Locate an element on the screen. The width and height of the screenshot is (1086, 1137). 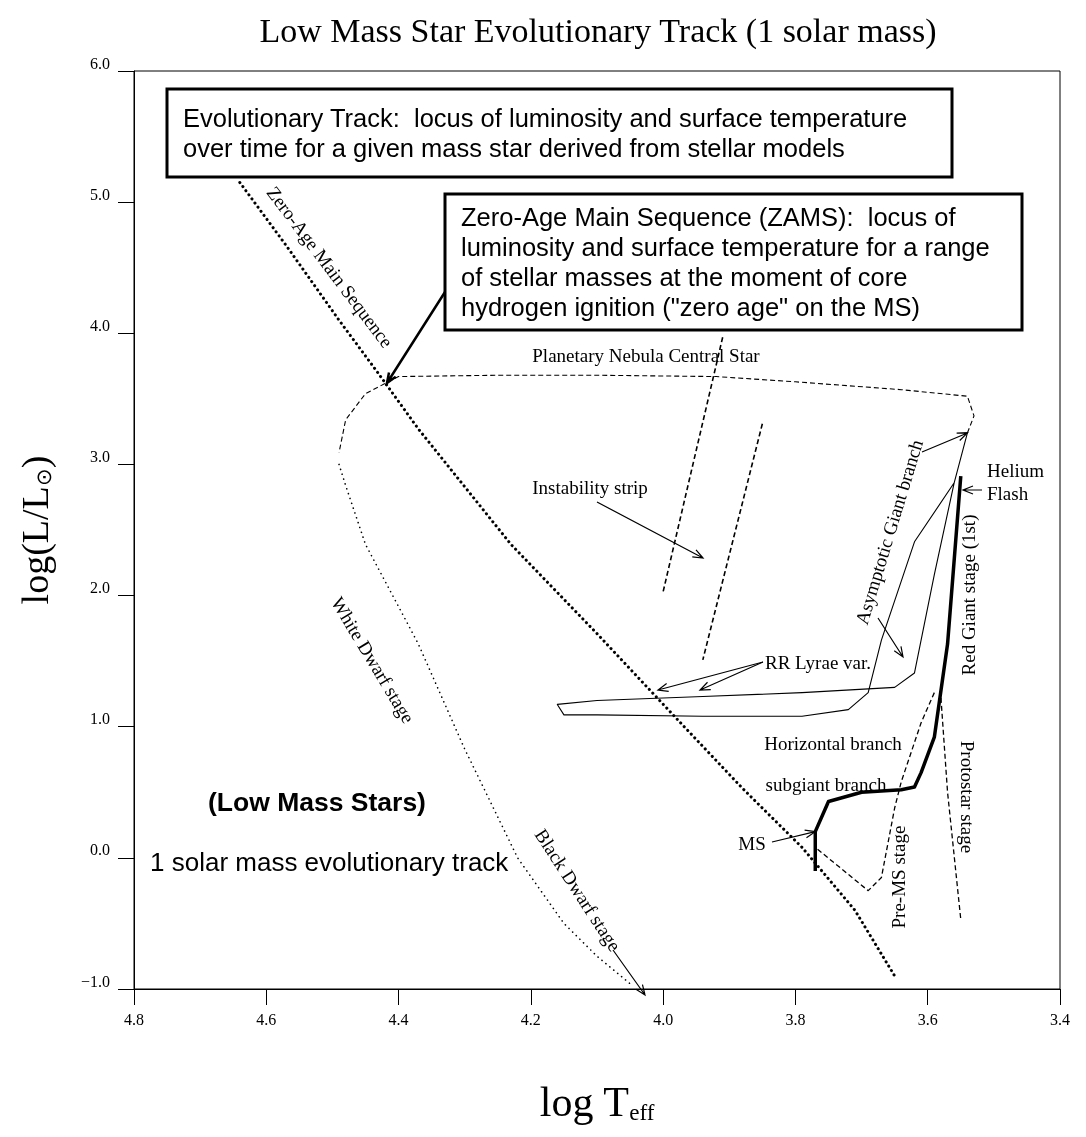
annotation: Instability strip is located at coordinates (590, 487).